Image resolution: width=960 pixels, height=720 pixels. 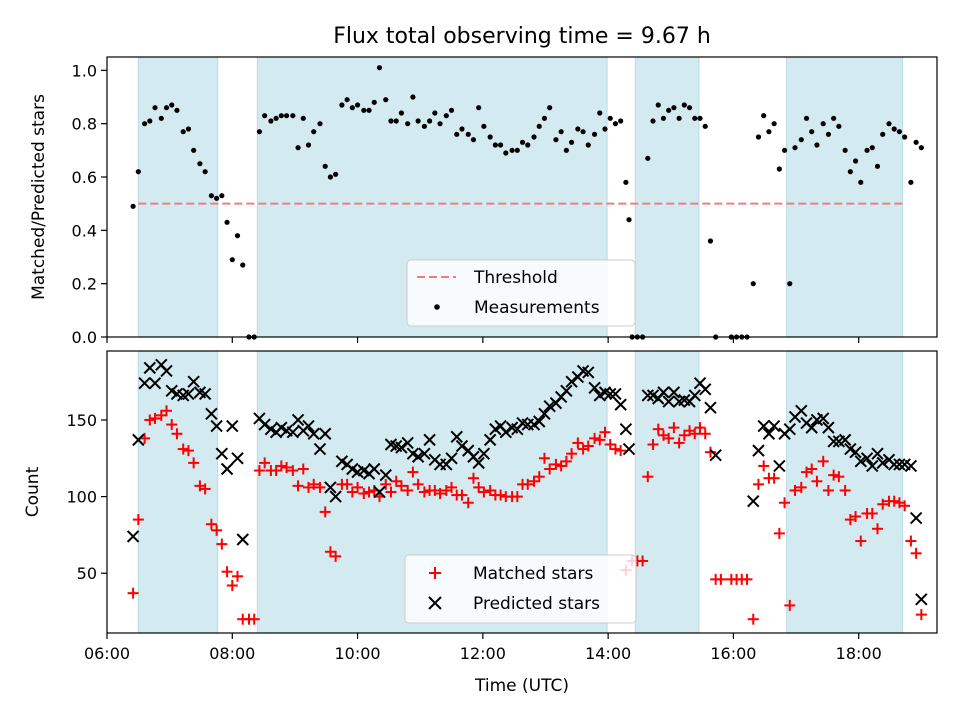 What do you see at coordinates (232, 653) in the screenshot?
I see `x-tick-label: 08:00` at bounding box center [232, 653].